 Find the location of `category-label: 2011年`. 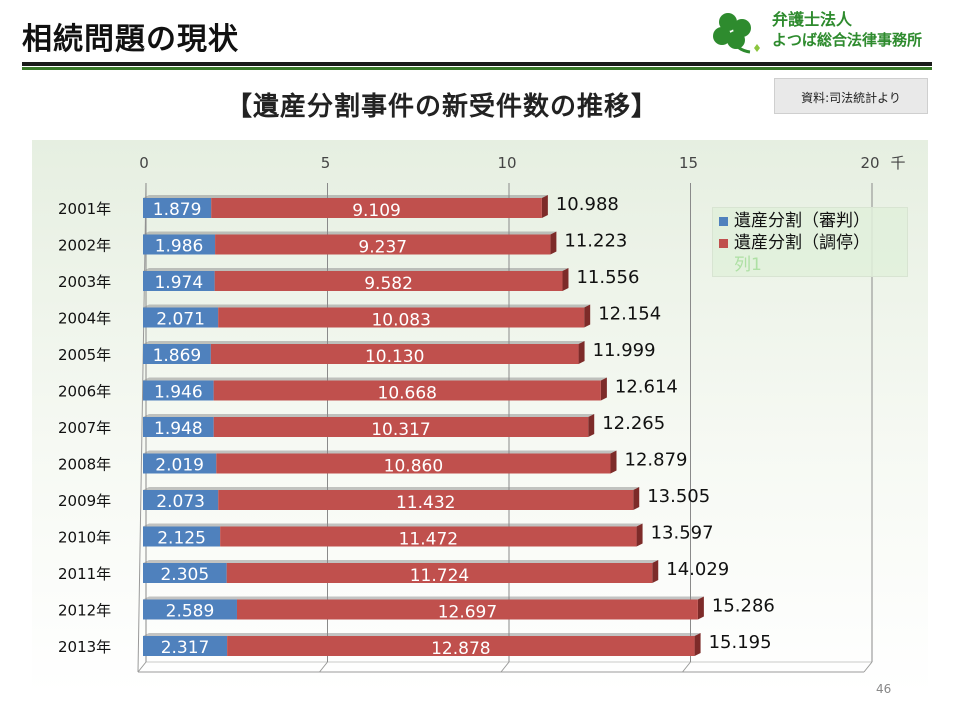

category-label: 2011年 is located at coordinates (84, 574).